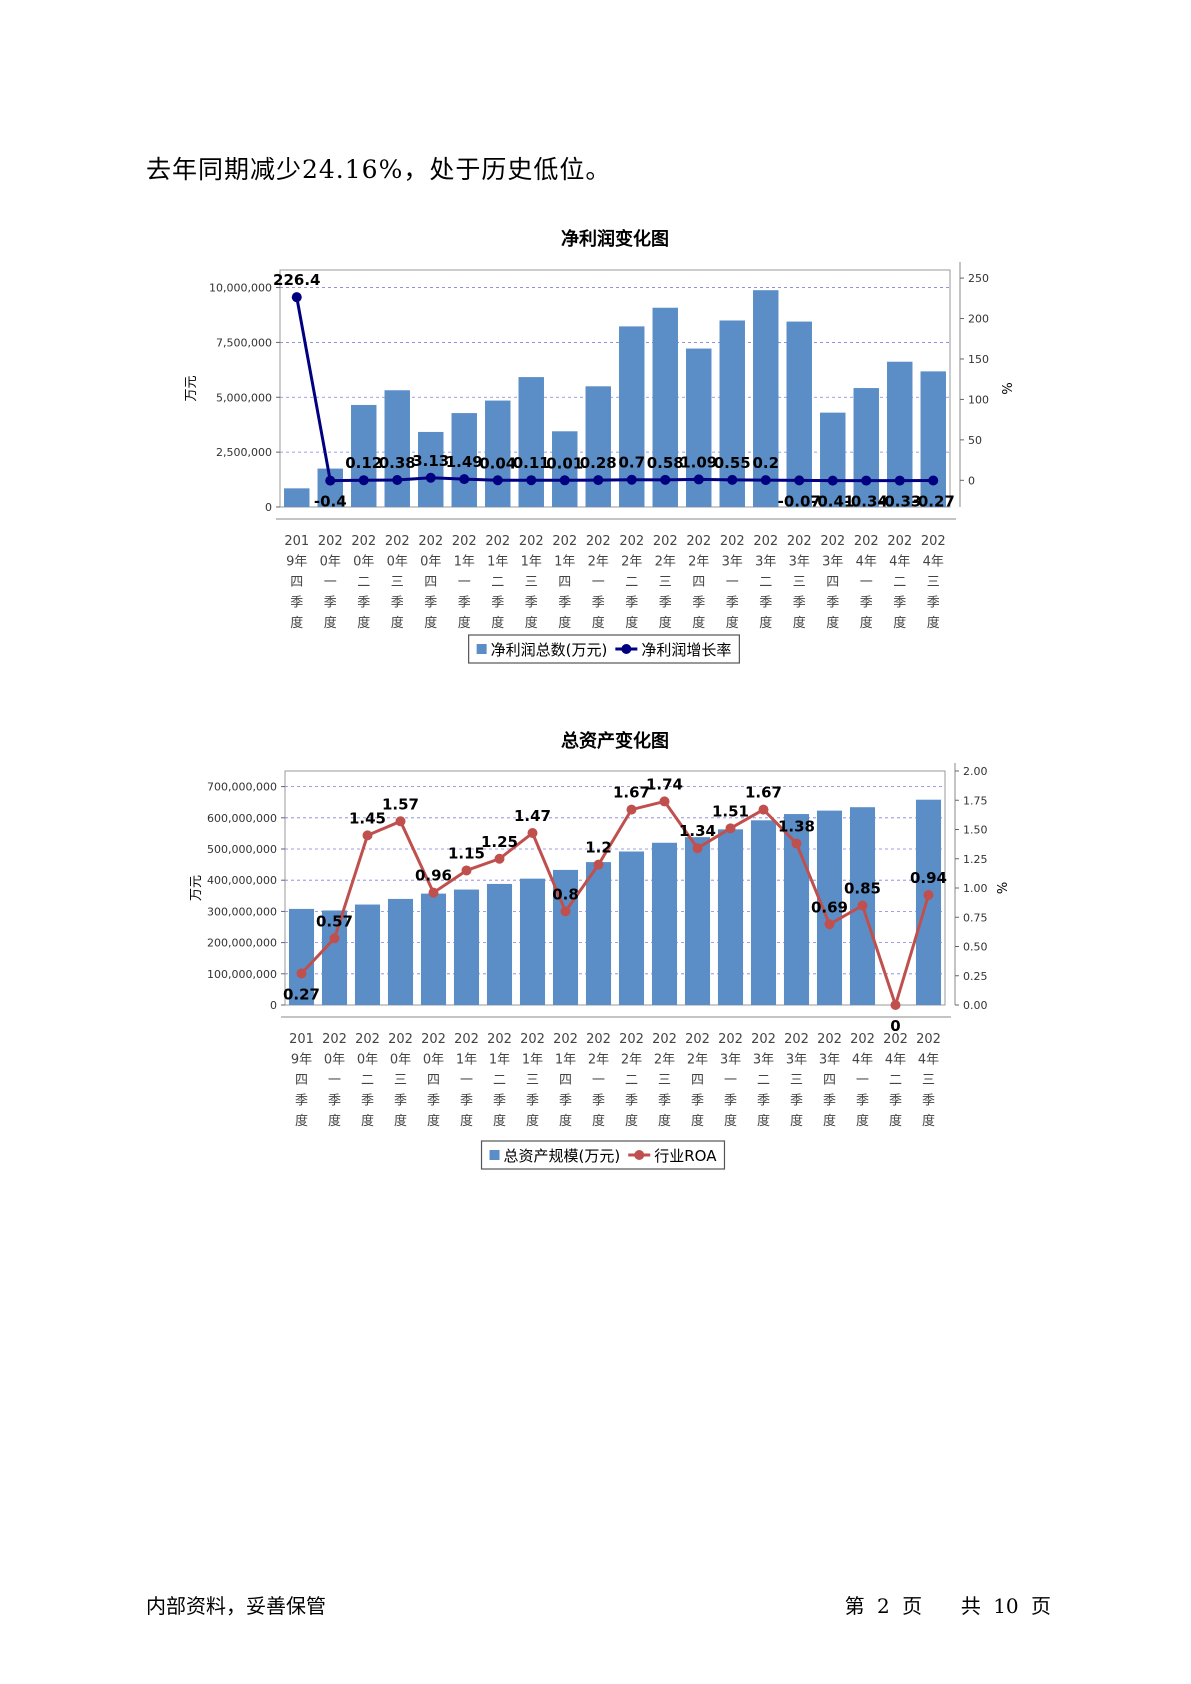  What do you see at coordinates (330, 502) in the screenshot?
I see `data-label: -0.4` at bounding box center [330, 502].